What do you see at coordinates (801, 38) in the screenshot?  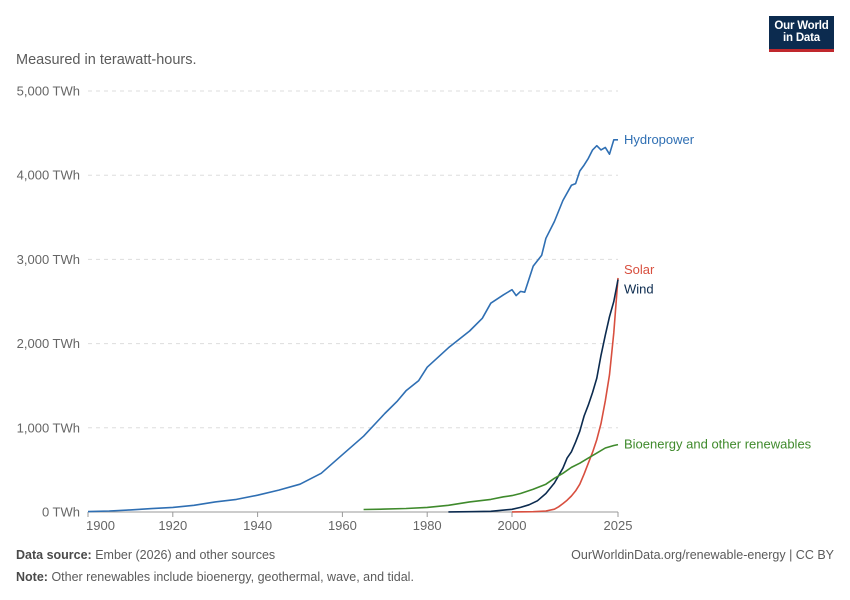 I see `logo-line-2: in Data` at bounding box center [801, 38].